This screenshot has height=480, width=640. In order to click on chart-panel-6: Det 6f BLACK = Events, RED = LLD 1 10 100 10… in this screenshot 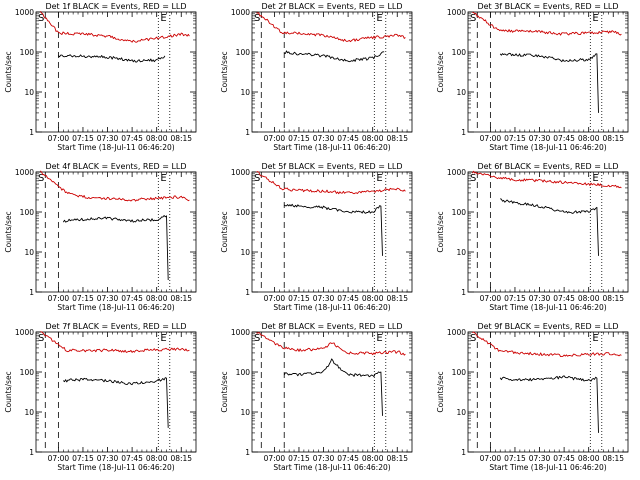, I will do `click(532, 237)`.